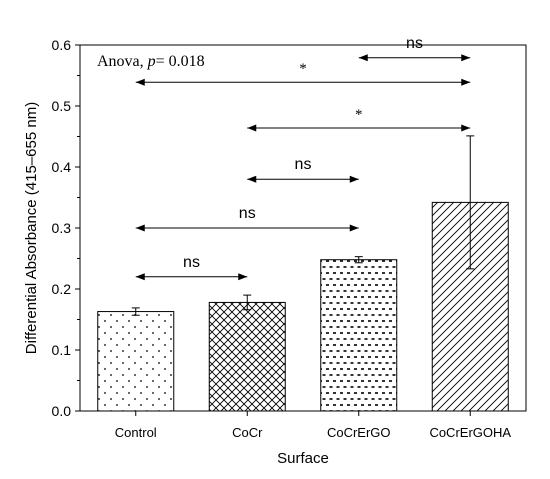 The height and width of the screenshot is (479, 550). What do you see at coordinates (359, 115) in the screenshot?
I see `comparison-label-3: *` at bounding box center [359, 115].